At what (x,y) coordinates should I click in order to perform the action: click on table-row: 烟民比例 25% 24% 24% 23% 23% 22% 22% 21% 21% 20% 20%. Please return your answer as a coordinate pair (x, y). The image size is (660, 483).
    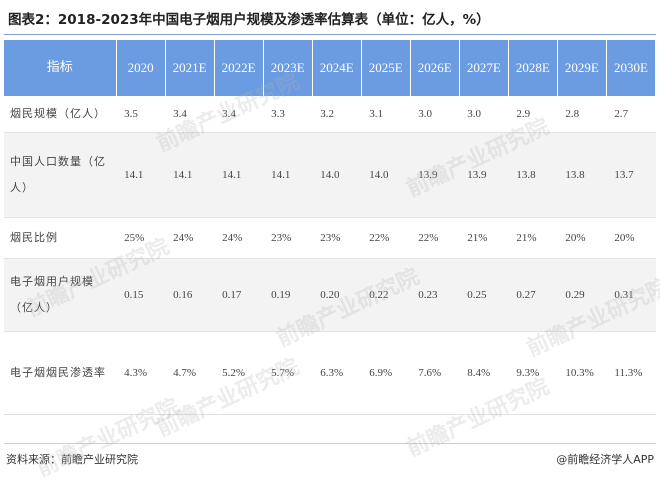
    Looking at the image, I should click on (330, 238).